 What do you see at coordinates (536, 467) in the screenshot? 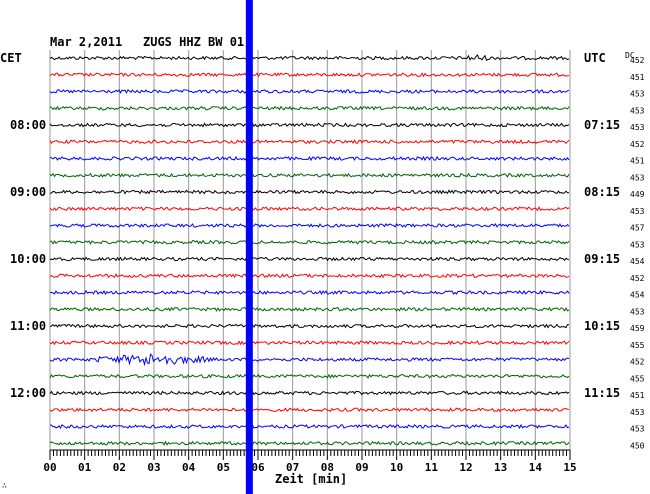
I see `x-tick-label: 14` at bounding box center [536, 467].